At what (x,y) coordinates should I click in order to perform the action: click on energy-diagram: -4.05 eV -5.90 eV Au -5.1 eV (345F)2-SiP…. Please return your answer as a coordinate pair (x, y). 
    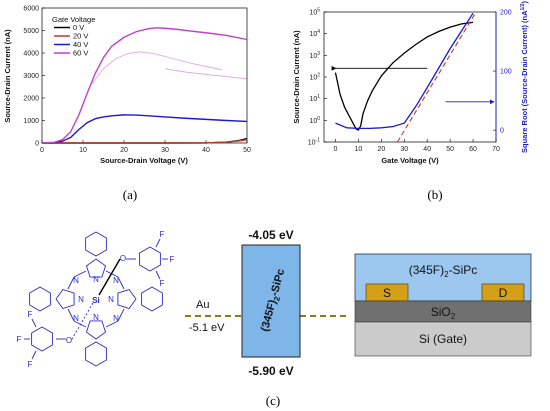
    Looking at the image, I should click on (266, 303).